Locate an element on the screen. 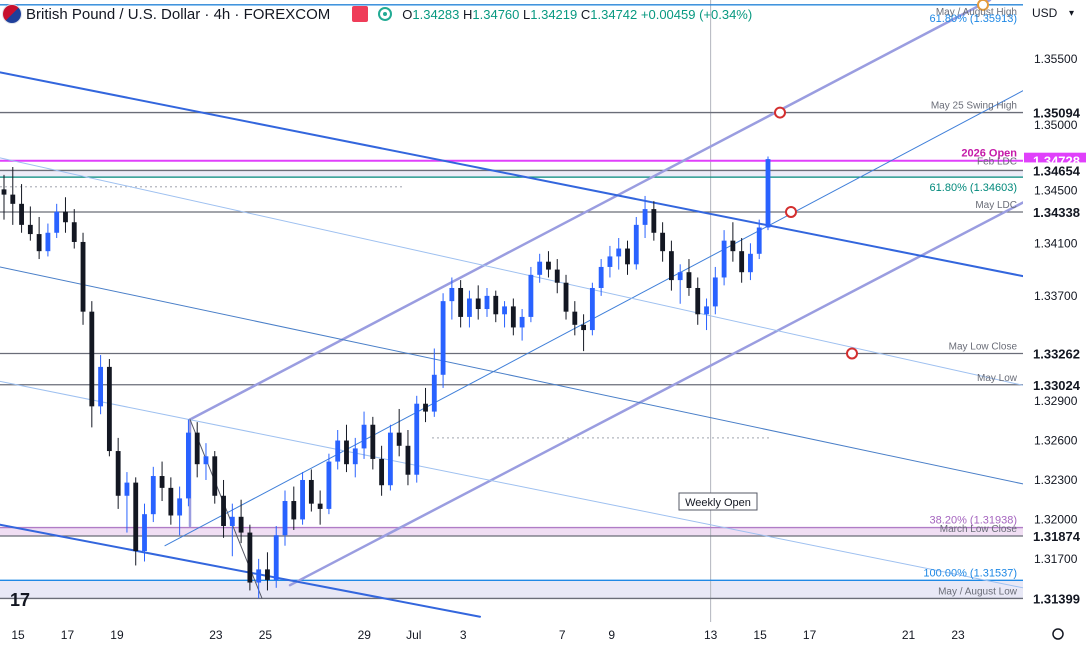 This screenshot has width=1087, height=648. currency-selector: USD ▾ is located at coordinates (1052, 13).